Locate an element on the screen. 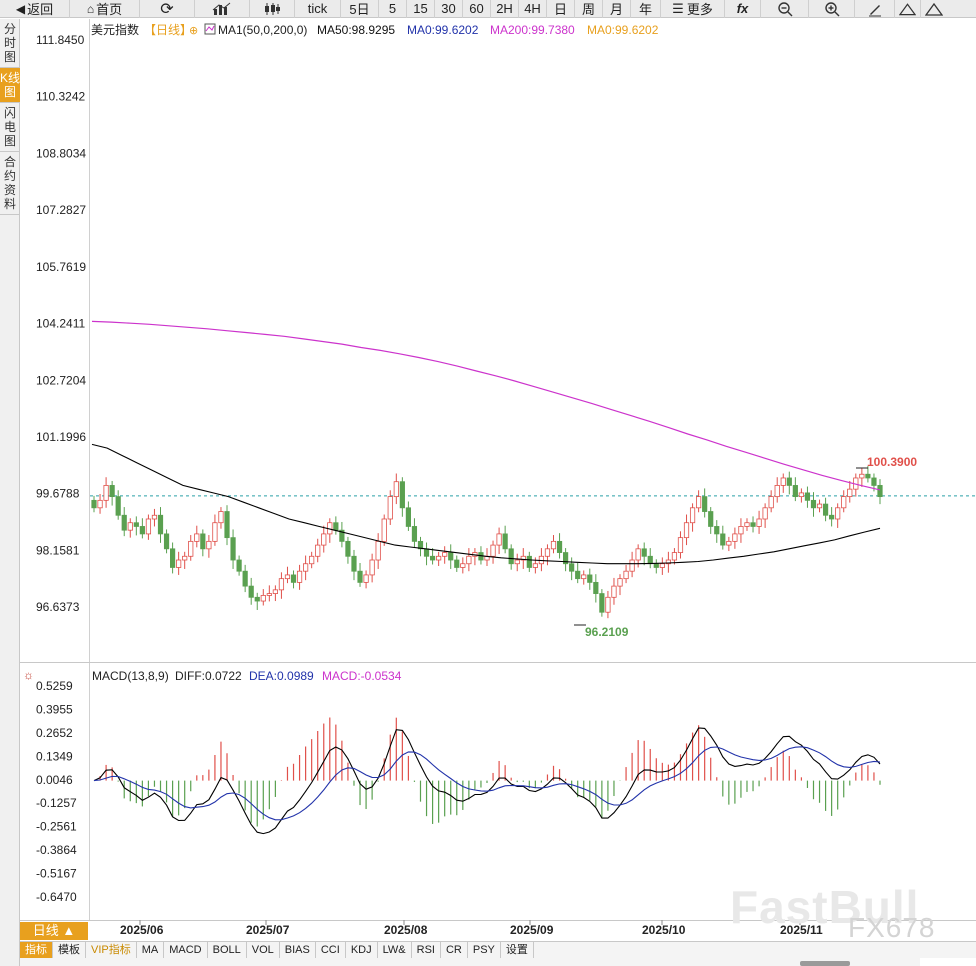 This screenshot has height=966, width=976. watermark-code: FX678 is located at coordinates (892, 927).